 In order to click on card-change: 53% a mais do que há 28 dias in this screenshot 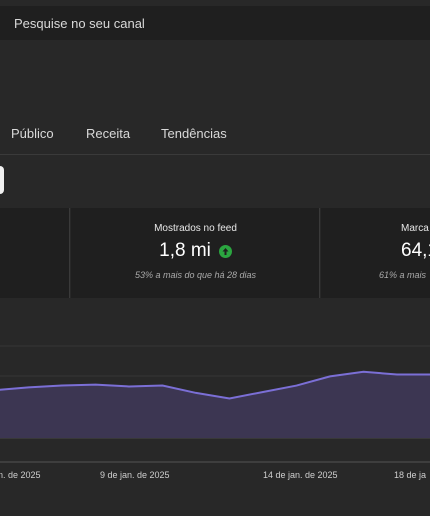, I will do `click(195, 275)`.